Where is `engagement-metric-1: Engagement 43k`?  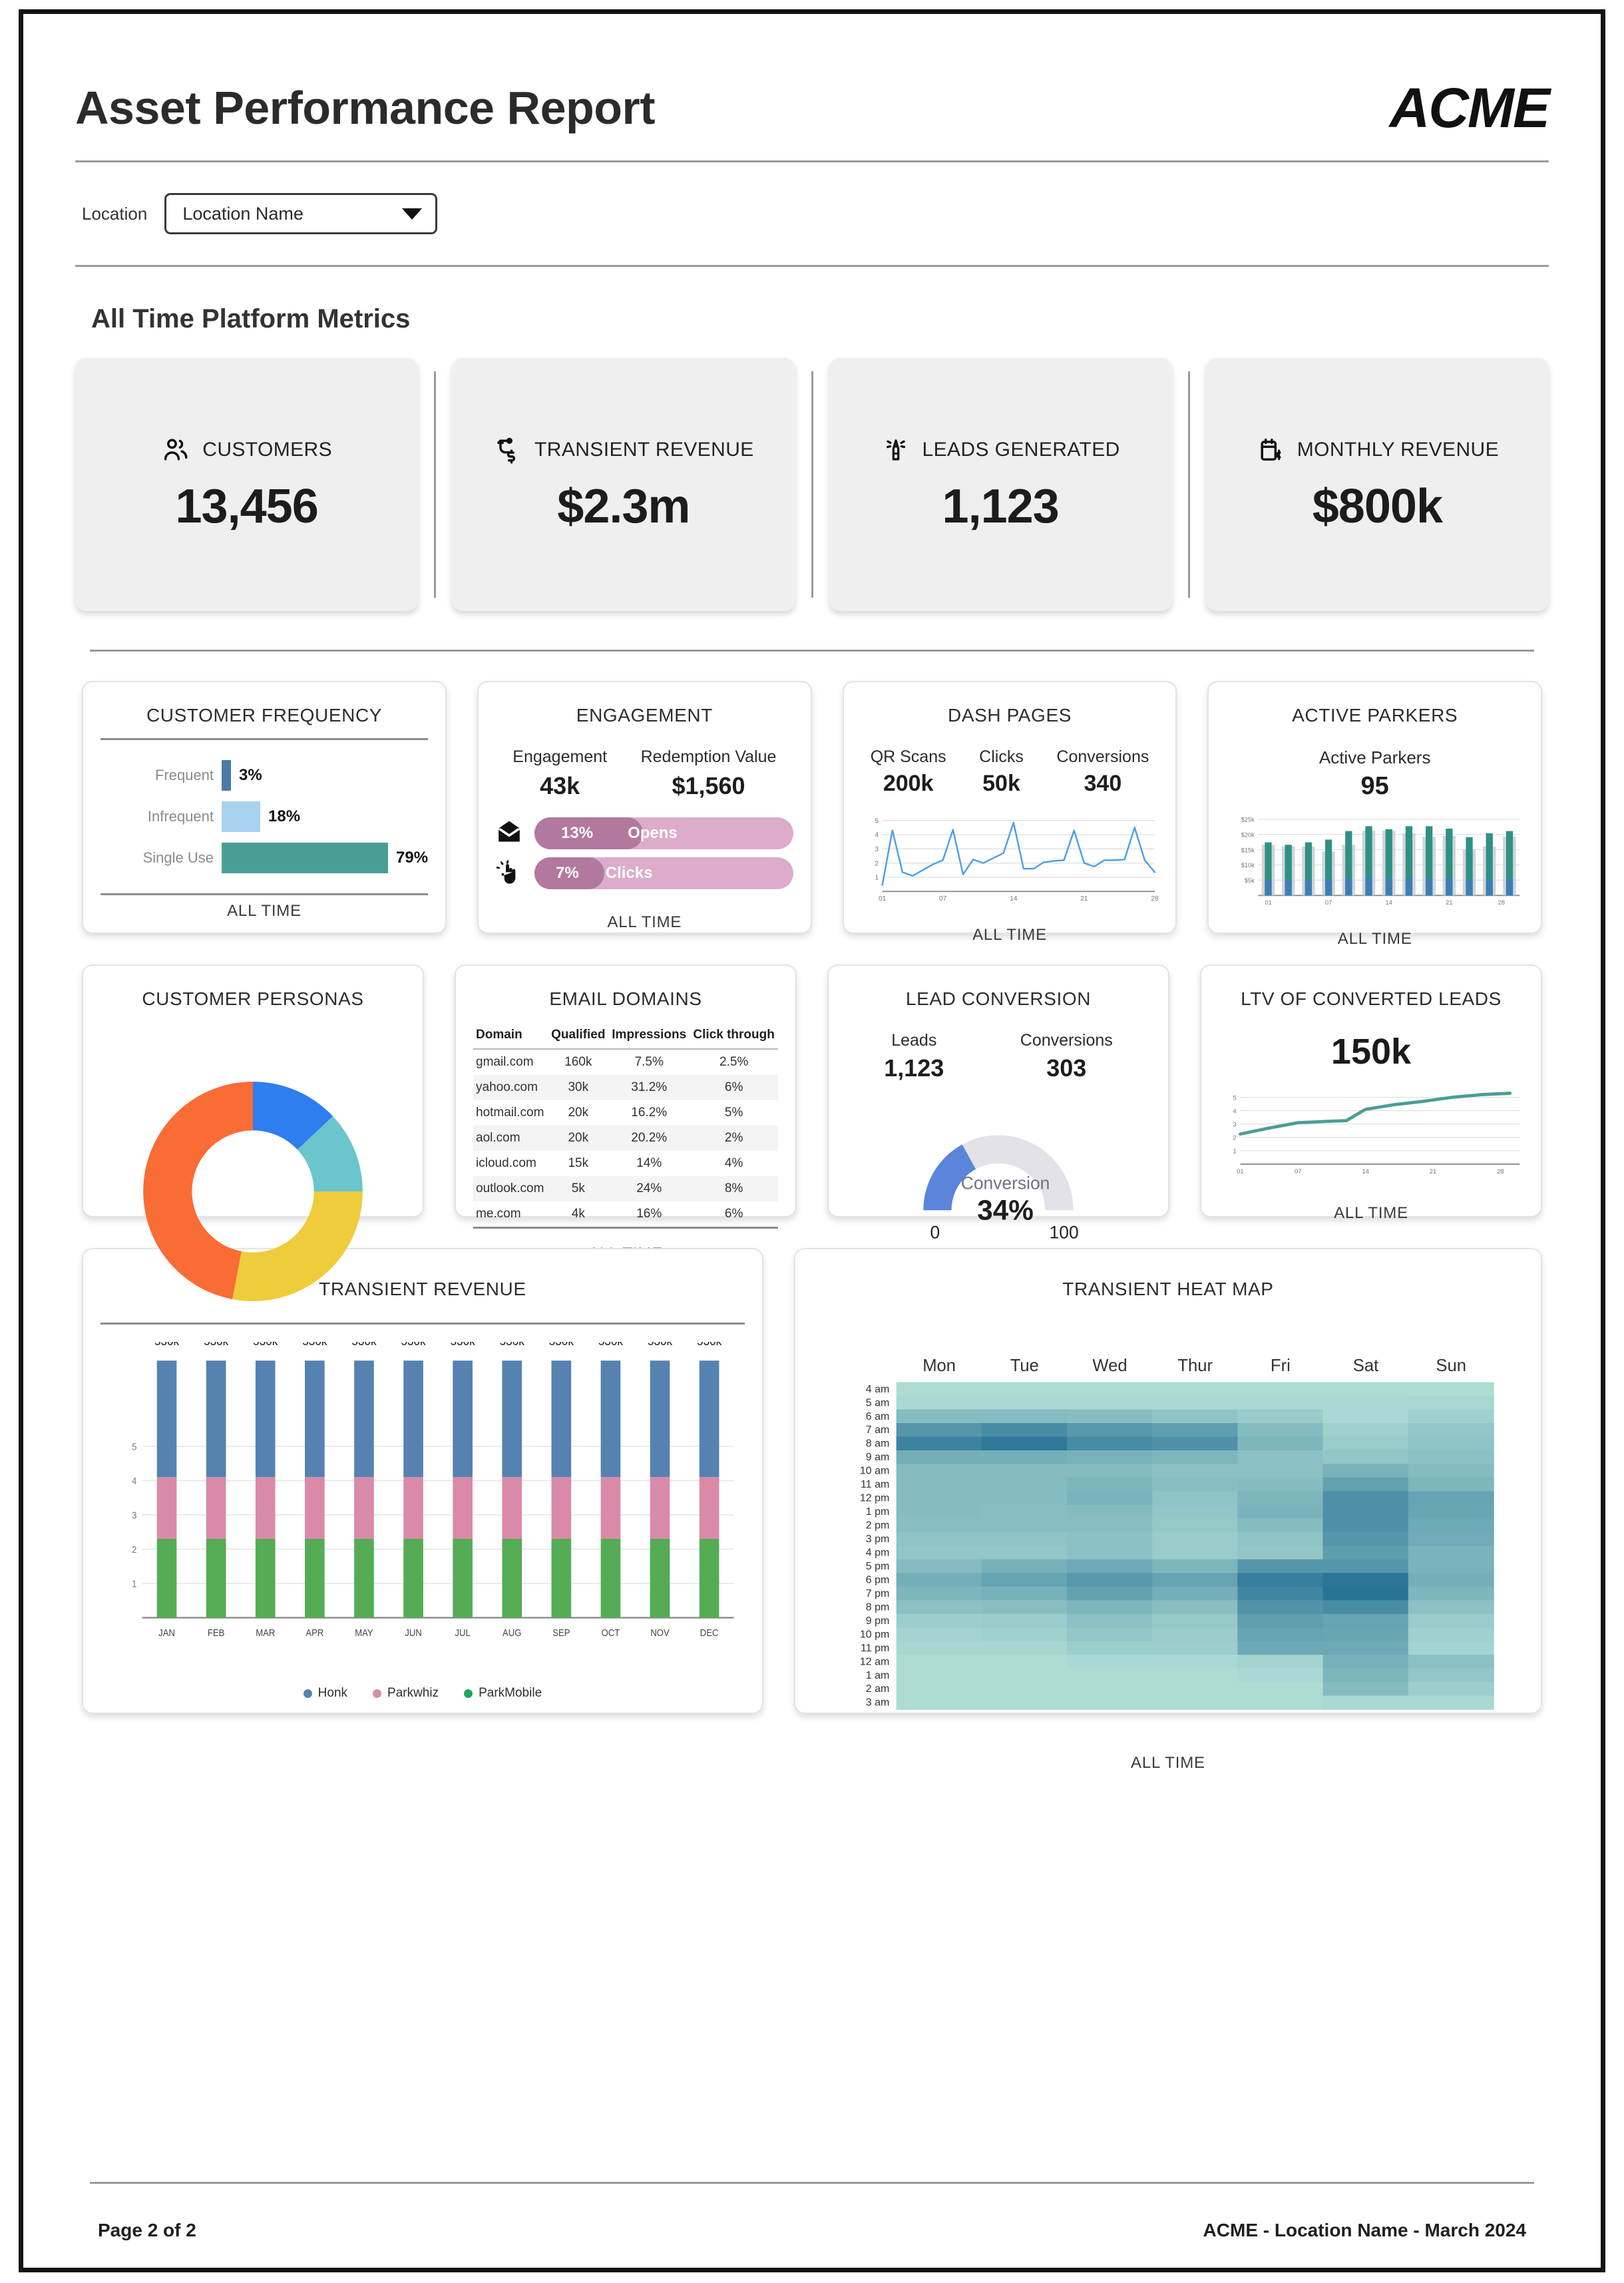
engagement-metric-1: Engagement 43k is located at coordinates (560, 774).